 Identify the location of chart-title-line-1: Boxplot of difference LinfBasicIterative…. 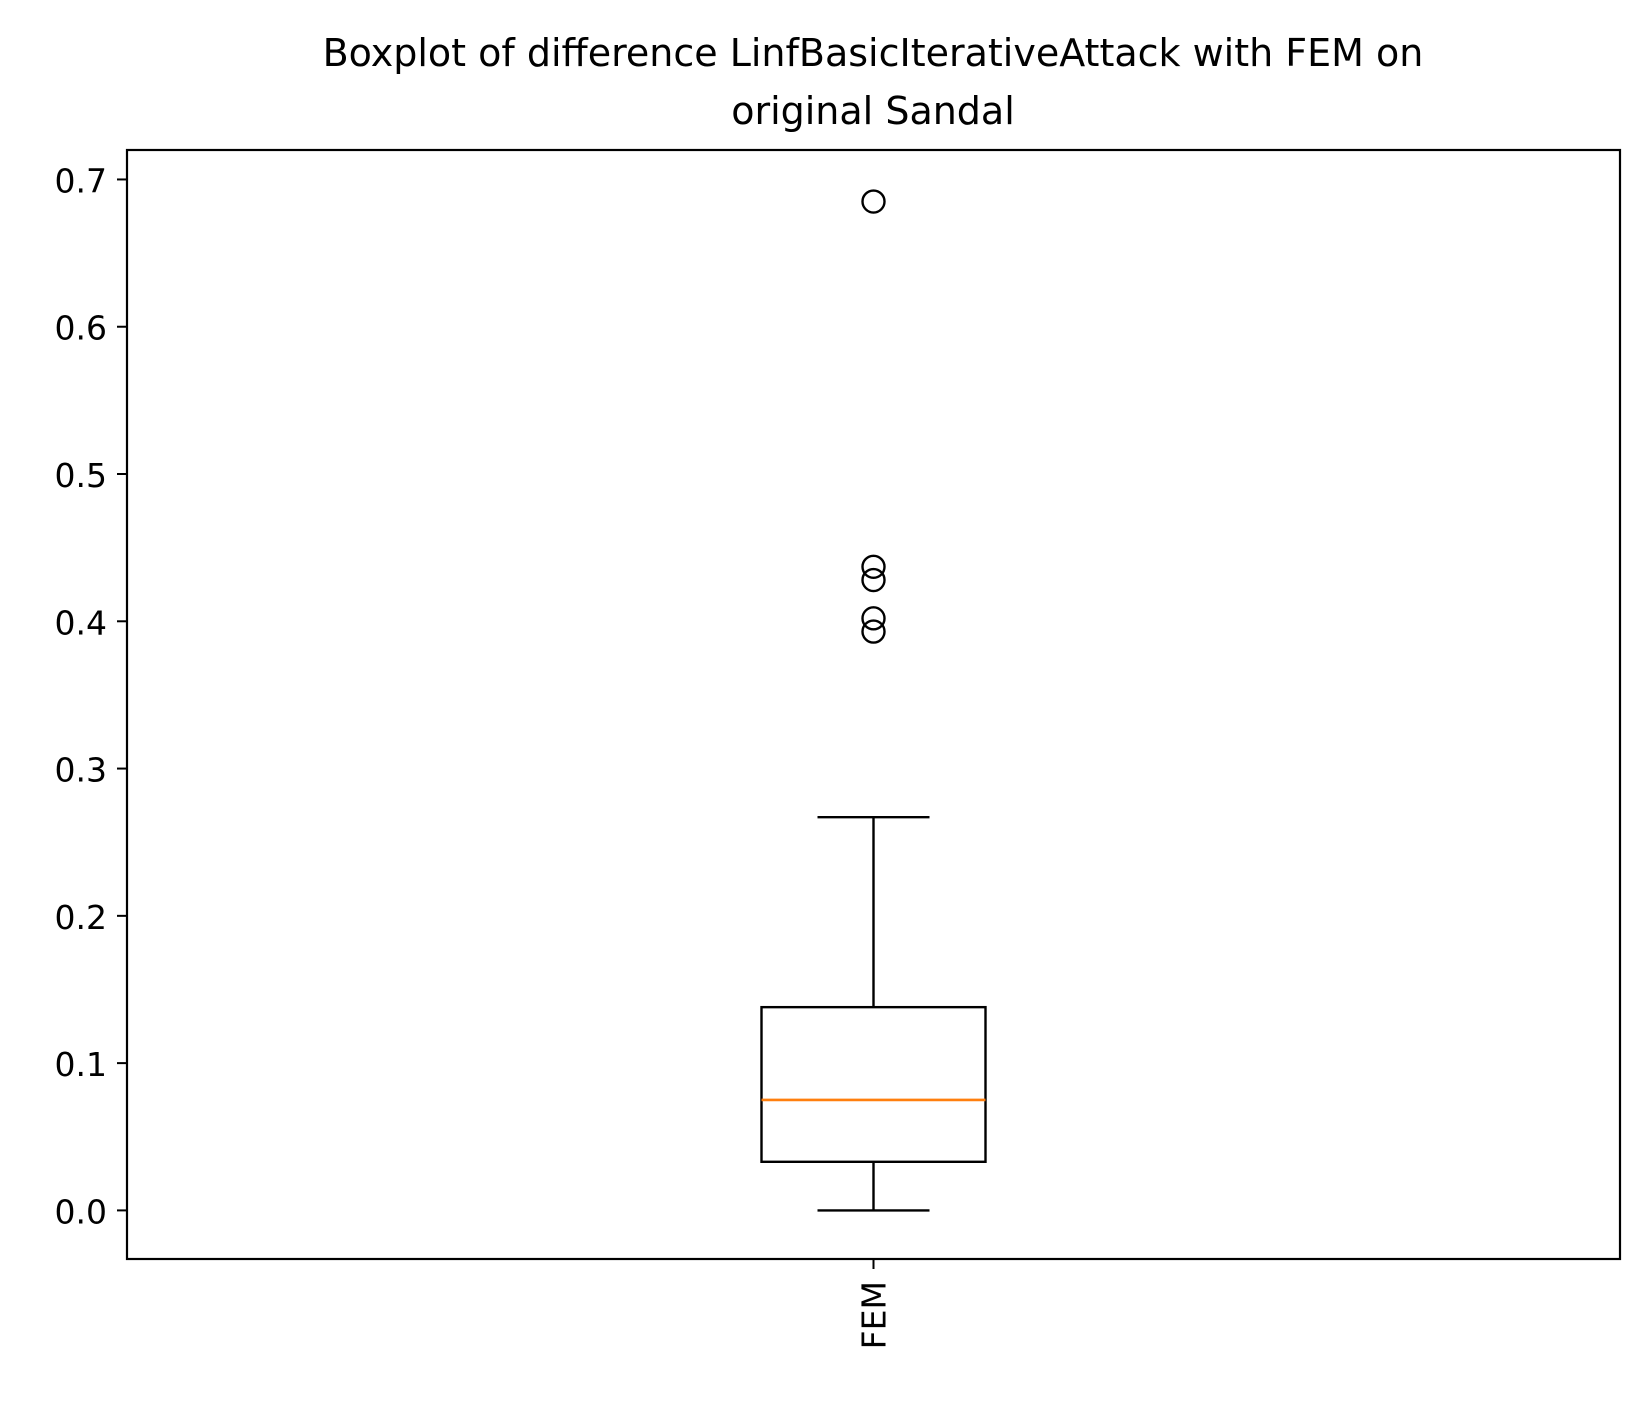
(873, 53).